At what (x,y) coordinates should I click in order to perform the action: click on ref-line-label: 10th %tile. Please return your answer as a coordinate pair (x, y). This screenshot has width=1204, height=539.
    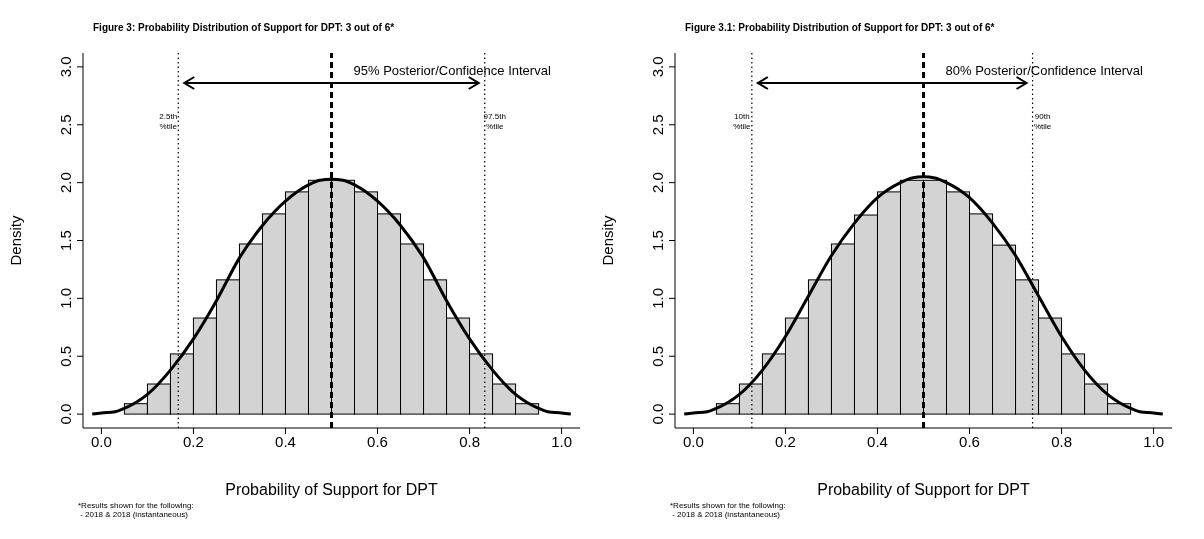
    Looking at the image, I should click on (742, 121).